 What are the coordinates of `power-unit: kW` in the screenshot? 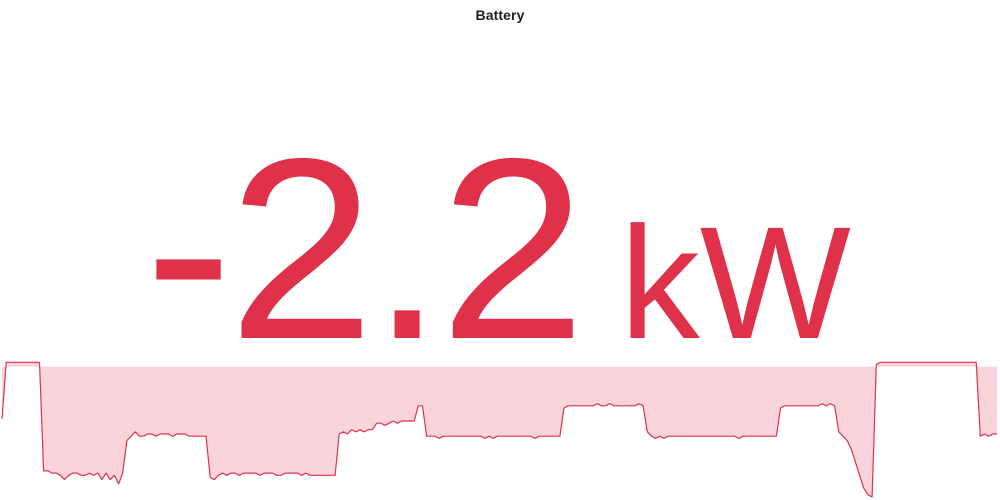 It's located at (735, 282).